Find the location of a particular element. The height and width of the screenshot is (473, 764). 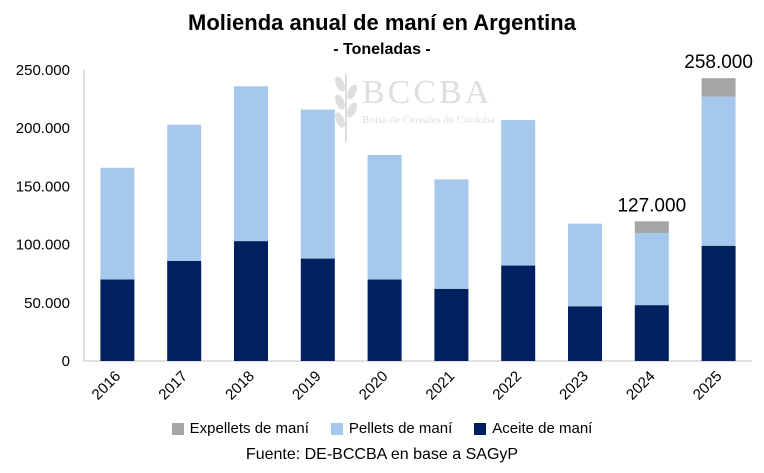

legend-item: Aceite de maní is located at coordinates (533, 428).